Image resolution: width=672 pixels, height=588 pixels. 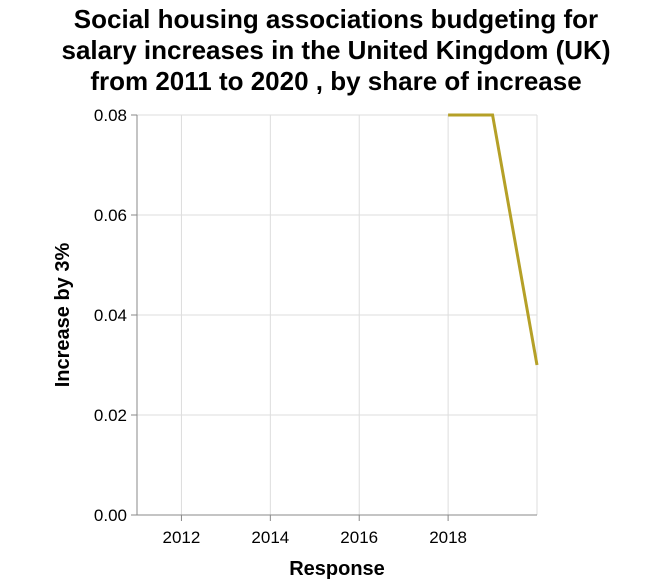 What do you see at coordinates (182, 537) in the screenshot?
I see `x-tick-label: 2012` at bounding box center [182, 537].